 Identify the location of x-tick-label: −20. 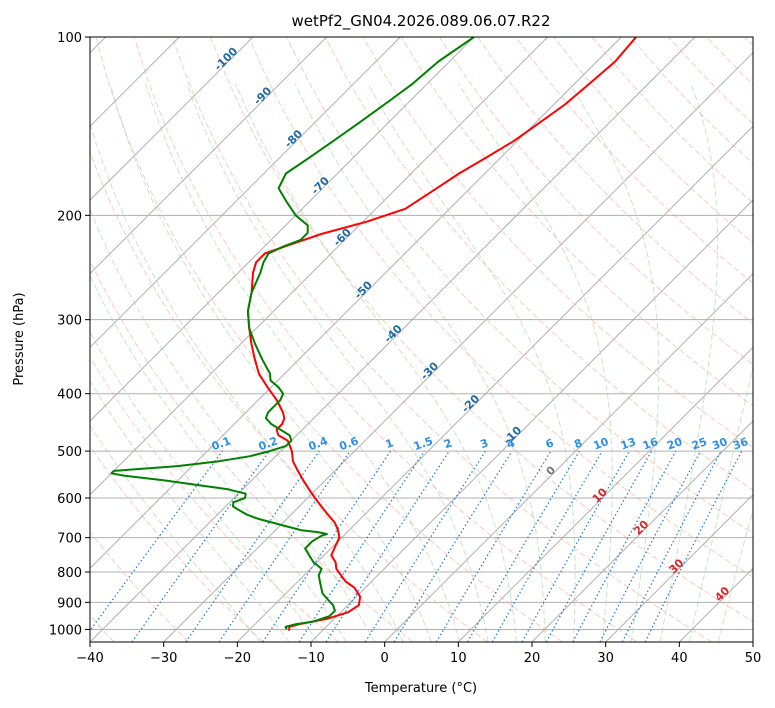
(237, 658).